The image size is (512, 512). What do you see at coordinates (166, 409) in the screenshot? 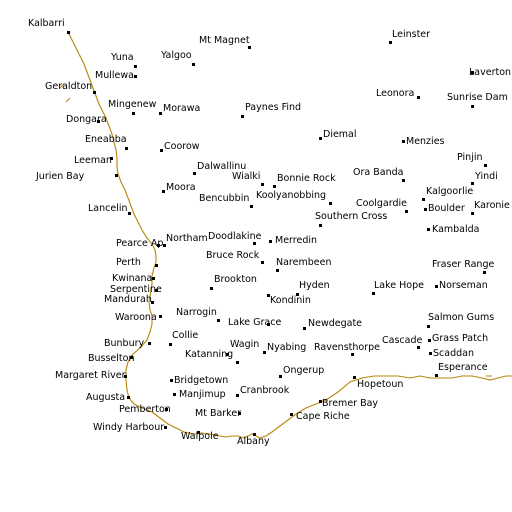
I see `pemberton-marker` at bounding box center [166, 409].